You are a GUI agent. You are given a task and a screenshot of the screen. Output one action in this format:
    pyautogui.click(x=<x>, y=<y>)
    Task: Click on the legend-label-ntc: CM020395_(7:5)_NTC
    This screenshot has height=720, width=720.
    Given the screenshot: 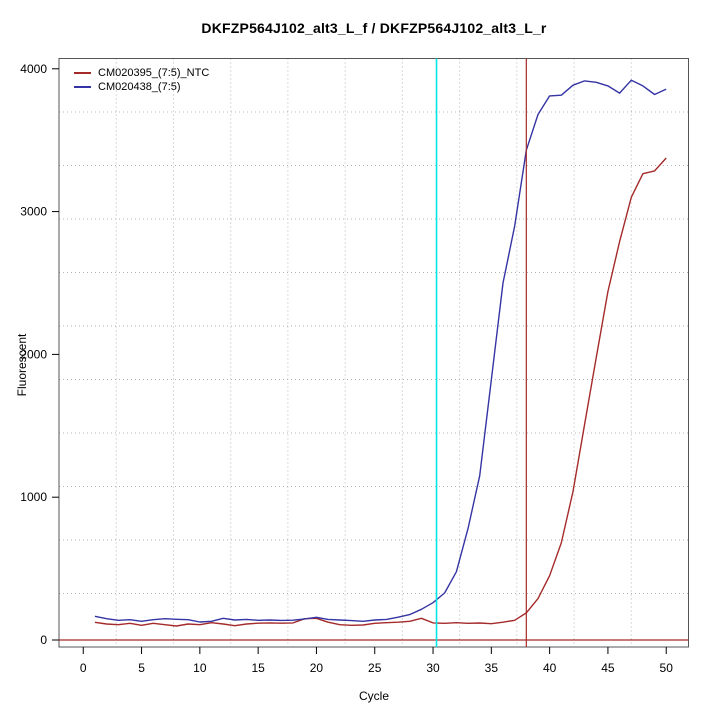 What is the action you would take?
    pyautogui.click(x=154, y=73)
    